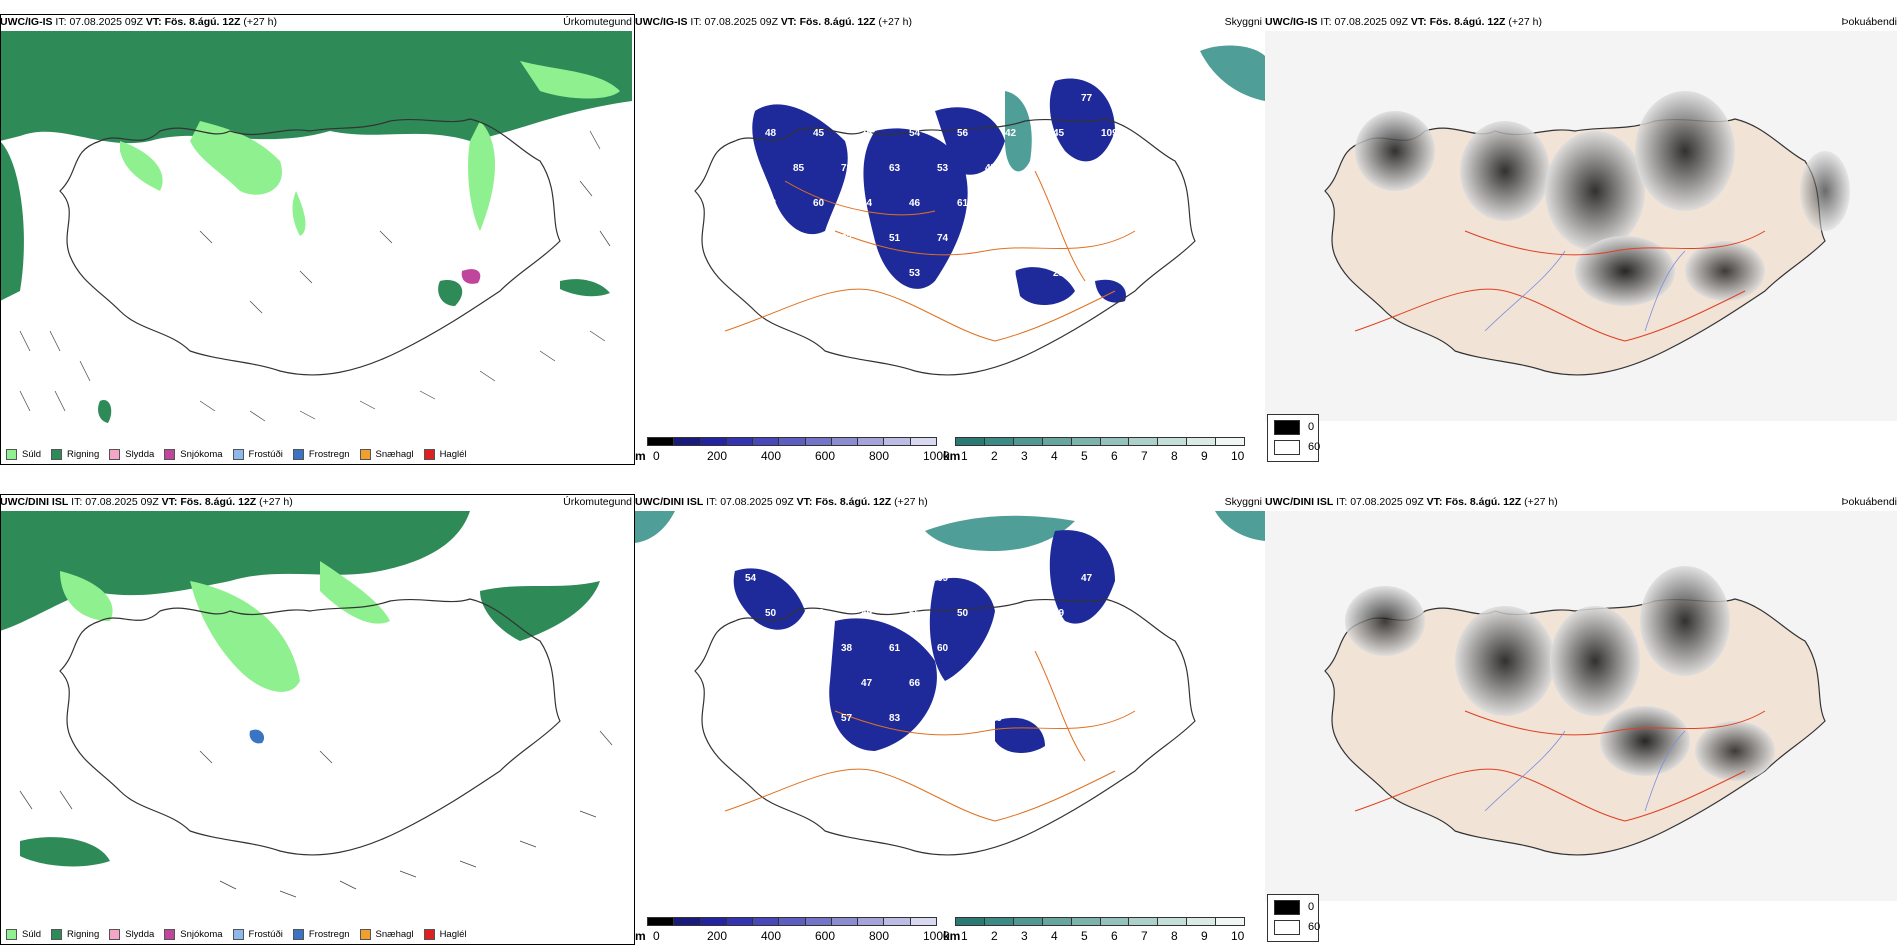 The height and width of the screenshot is (950, 1900). What do you see at coordinates (991, 238) in the screenshot?
I see `visibility-value-label: 56` at bounding box center [991, 238].